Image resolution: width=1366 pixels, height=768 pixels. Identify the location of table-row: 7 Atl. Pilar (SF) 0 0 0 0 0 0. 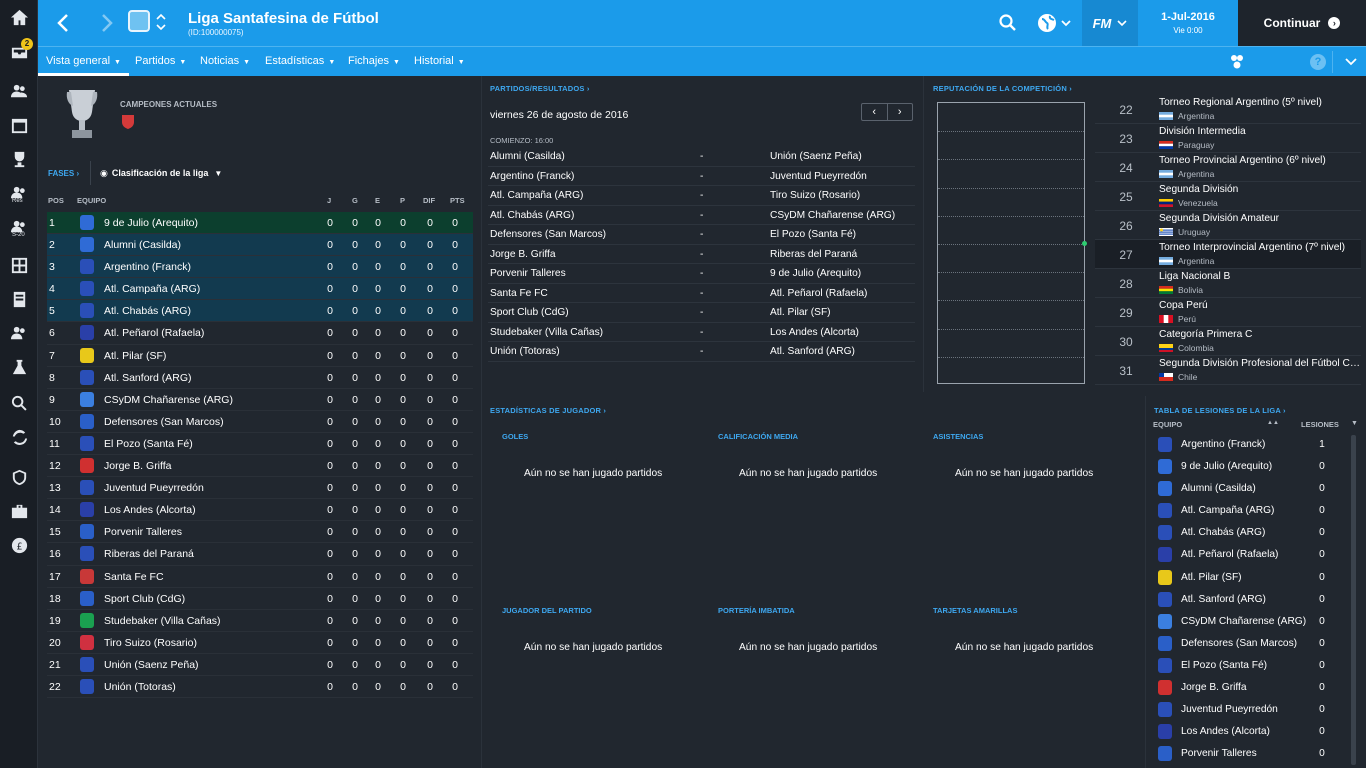
(260, 356).